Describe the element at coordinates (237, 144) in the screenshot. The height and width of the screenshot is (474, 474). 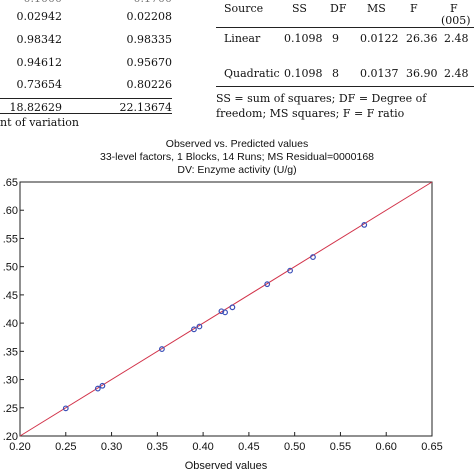
I see `chart-title: Observed vs. Predicted values` at that location.